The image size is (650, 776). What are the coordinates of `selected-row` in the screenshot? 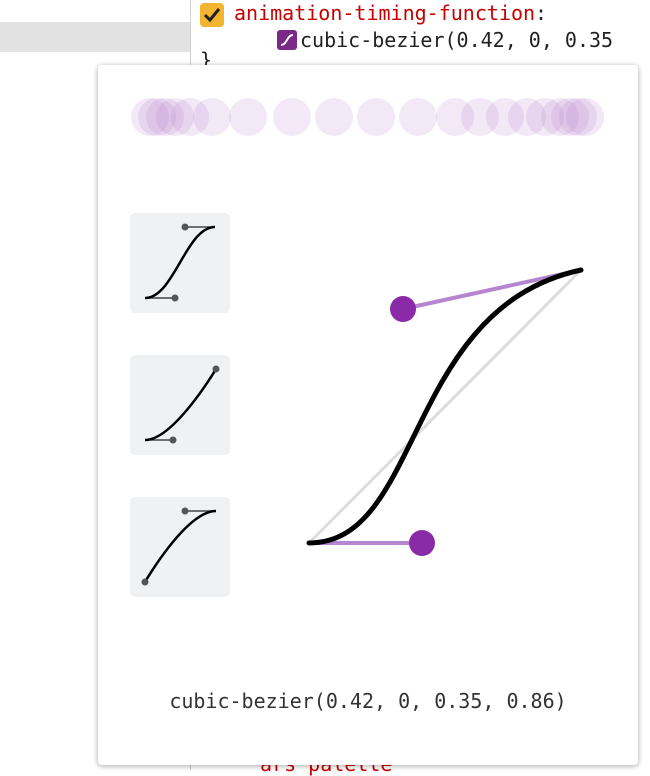 It's located at (95, 37).